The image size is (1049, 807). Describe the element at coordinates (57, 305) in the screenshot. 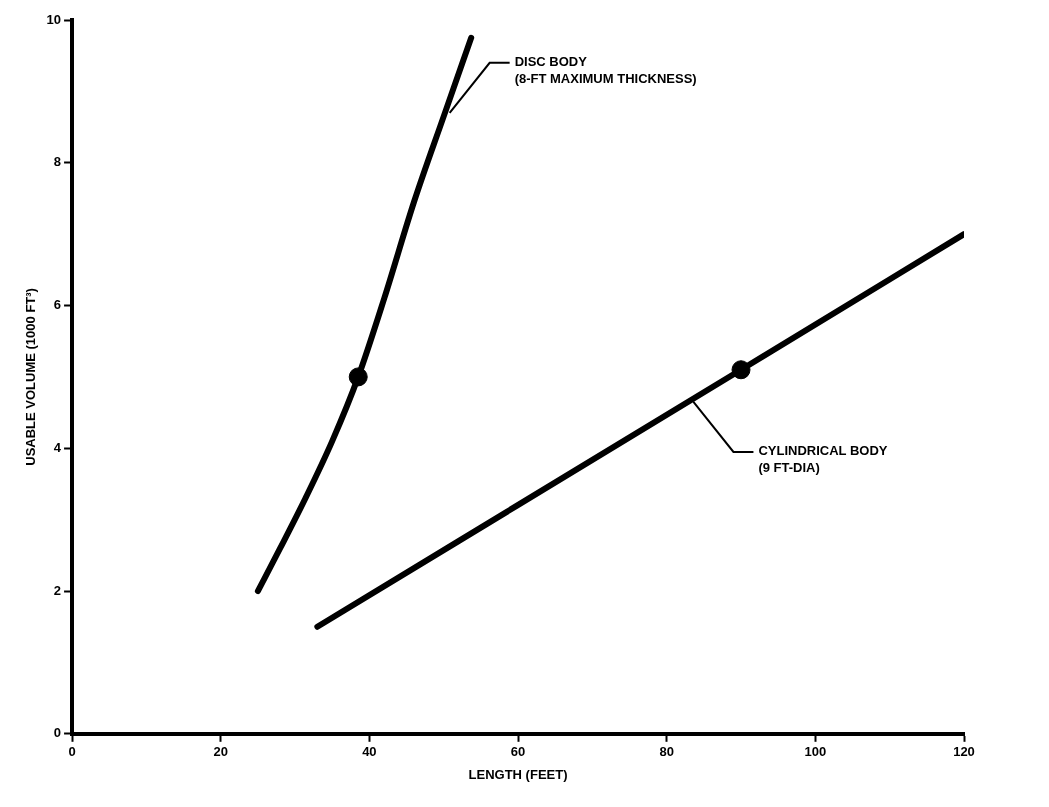

I see `y-tick-label: 6` at that location.